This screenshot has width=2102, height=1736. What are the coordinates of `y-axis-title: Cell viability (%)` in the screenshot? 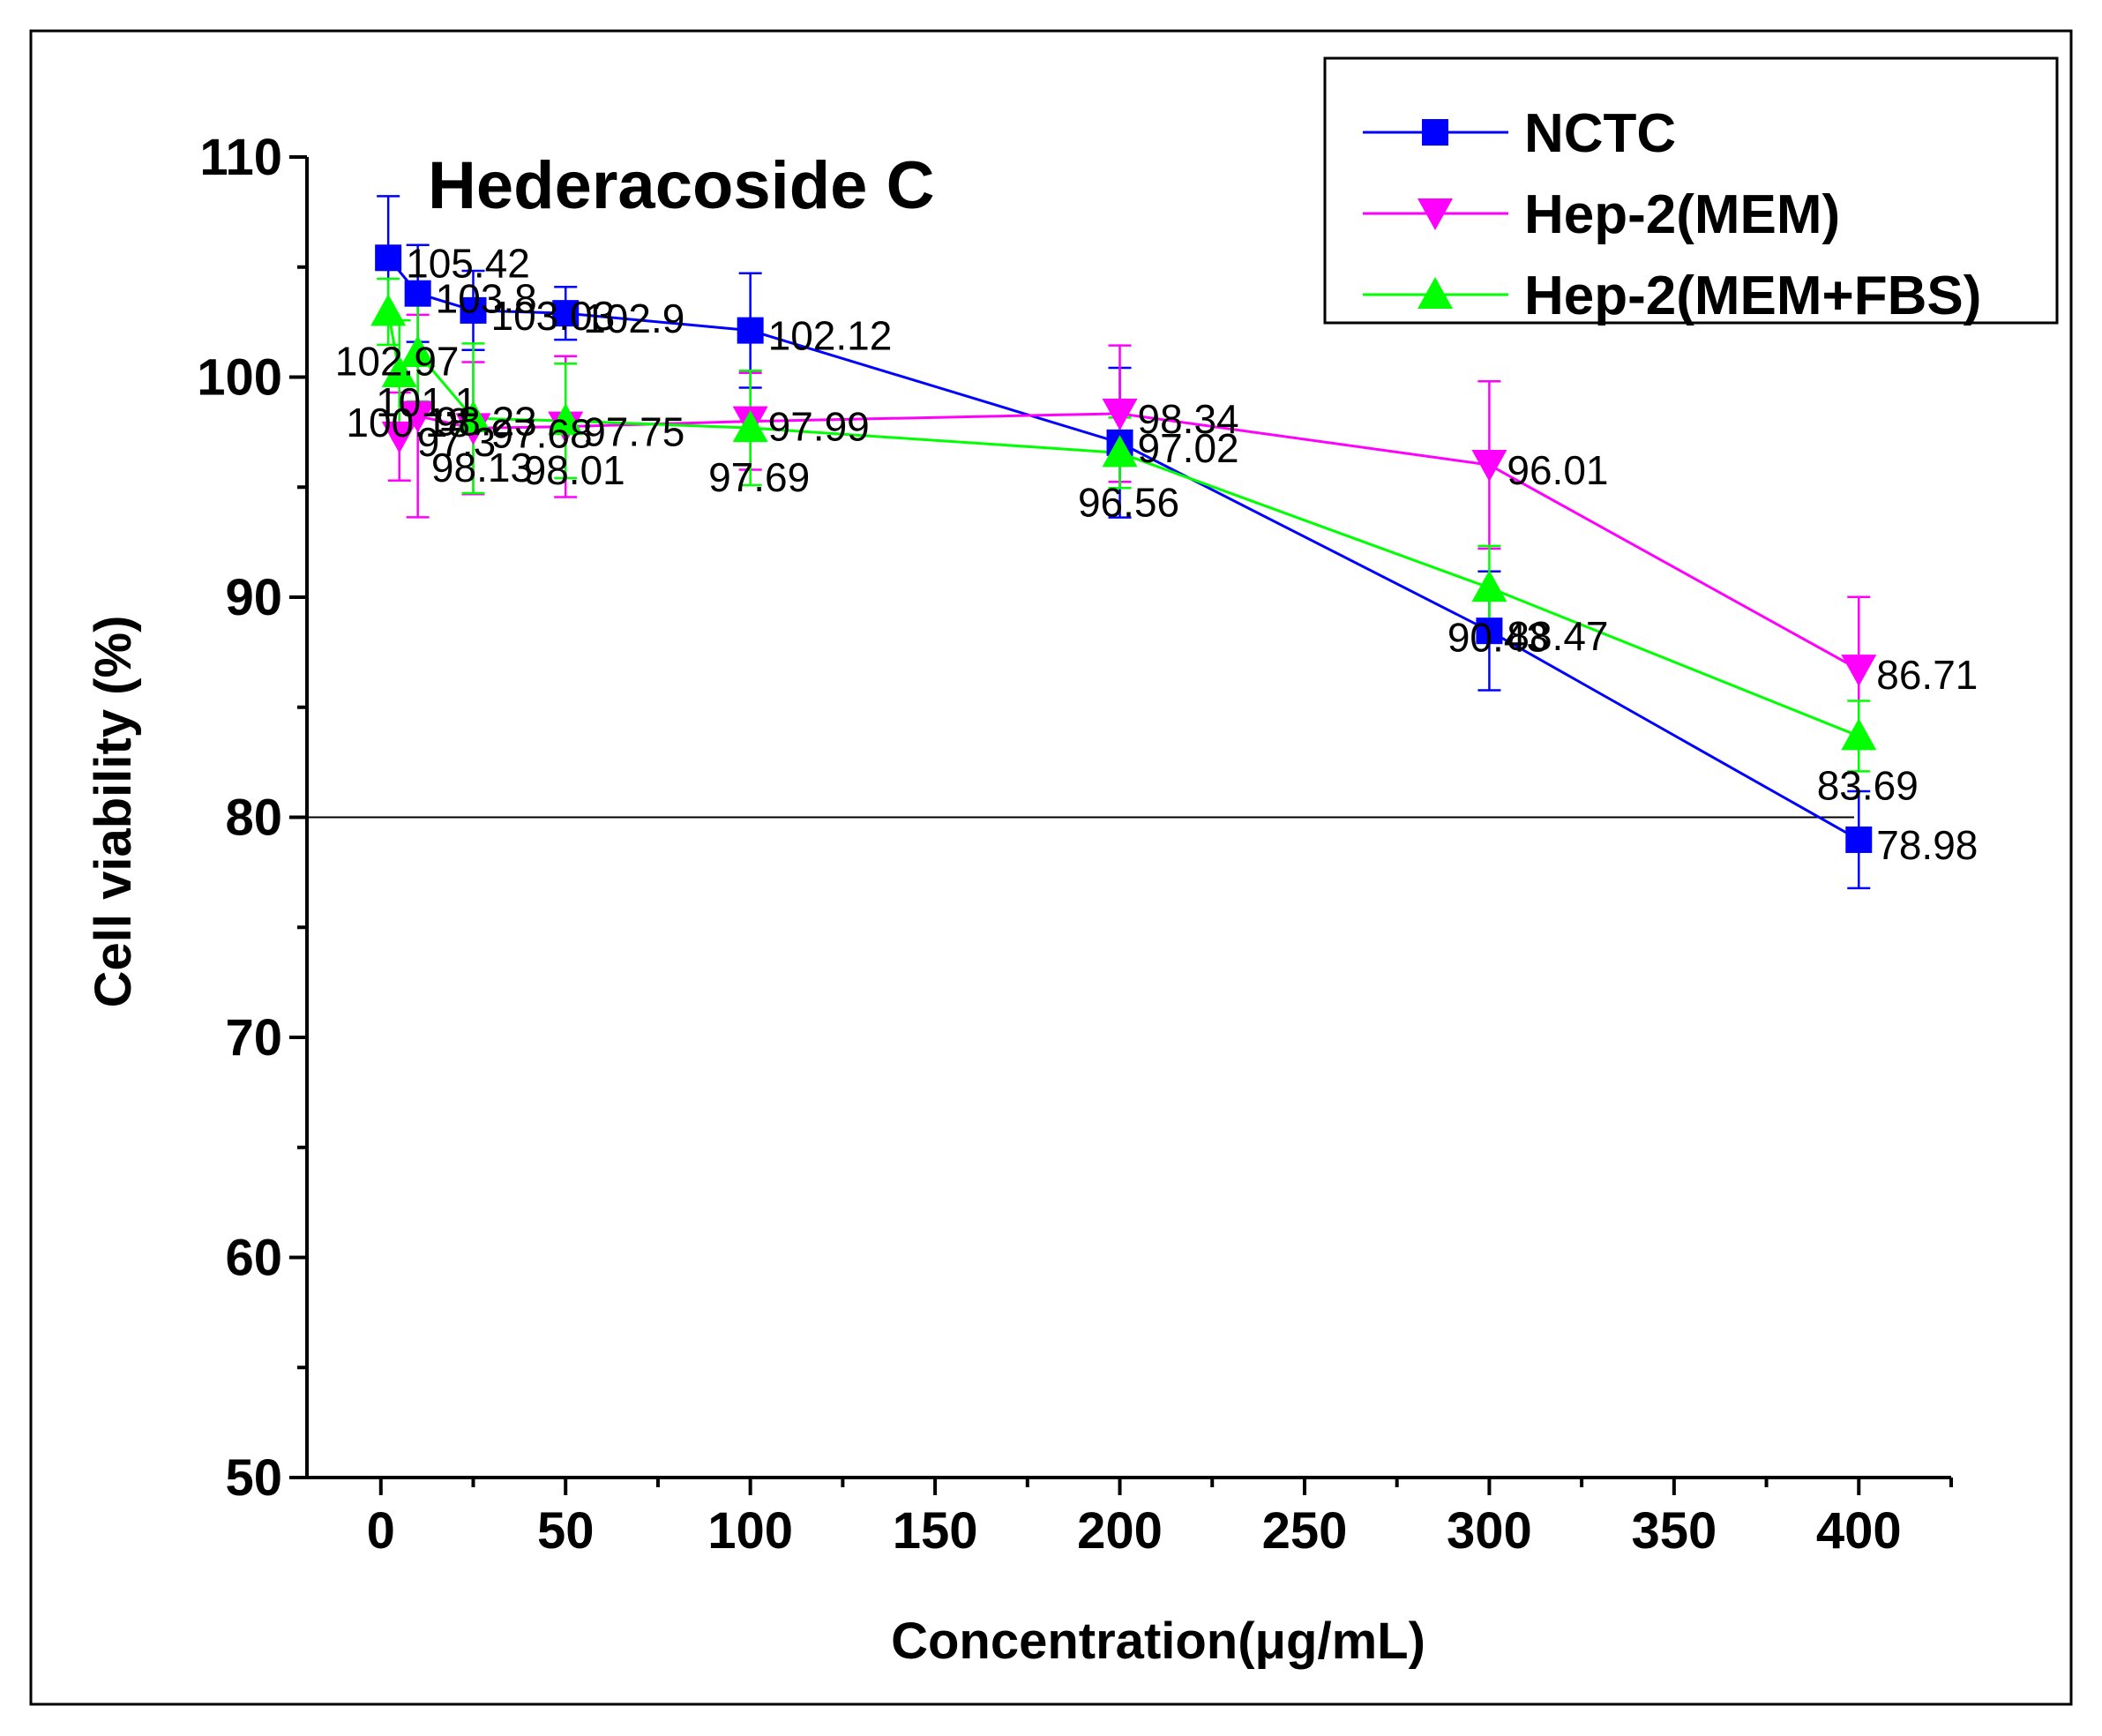 It's located at (113, 812).